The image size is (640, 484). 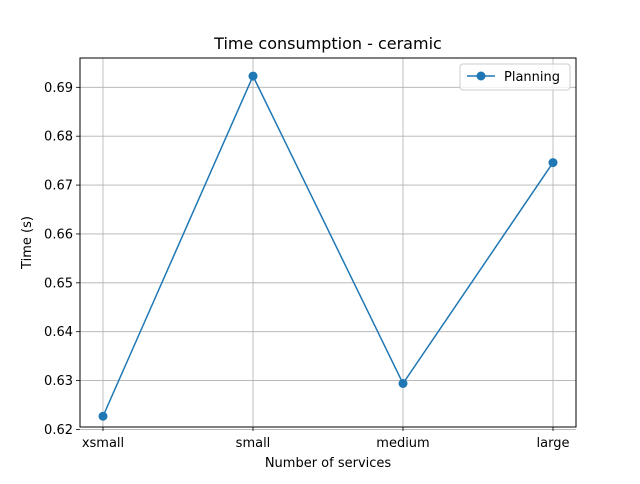 What do you see at coordinates (253, 443) in the screenshot?
I see `x-tick-label: small` at bounding box center [253, 443].